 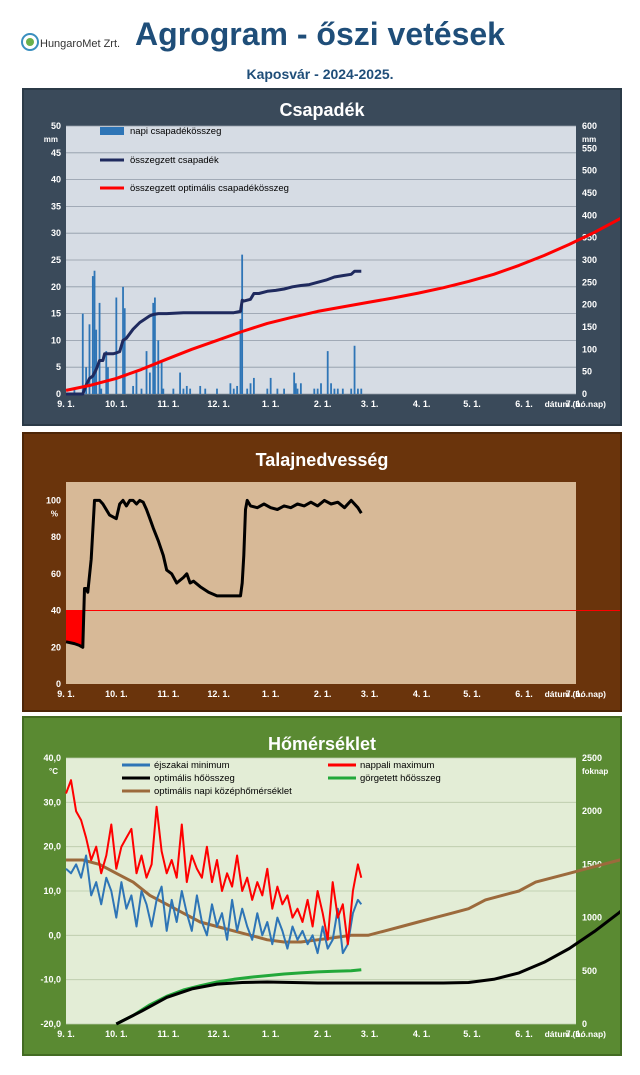 I want to click on y-tick-label-right: 550, so click(x=589, y=148).